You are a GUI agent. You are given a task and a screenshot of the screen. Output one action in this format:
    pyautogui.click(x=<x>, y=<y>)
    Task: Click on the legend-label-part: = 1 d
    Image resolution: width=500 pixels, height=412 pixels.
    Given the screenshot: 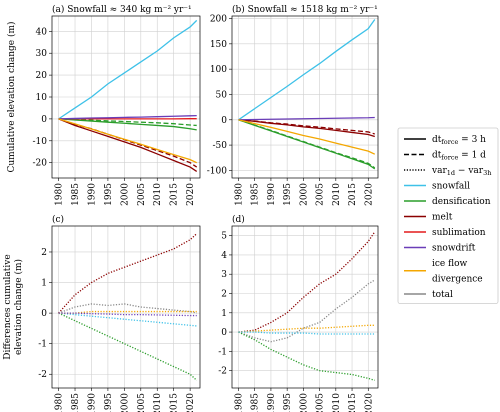 What is the action you would take?
    pyautogui.click(x=472, y=156)
    